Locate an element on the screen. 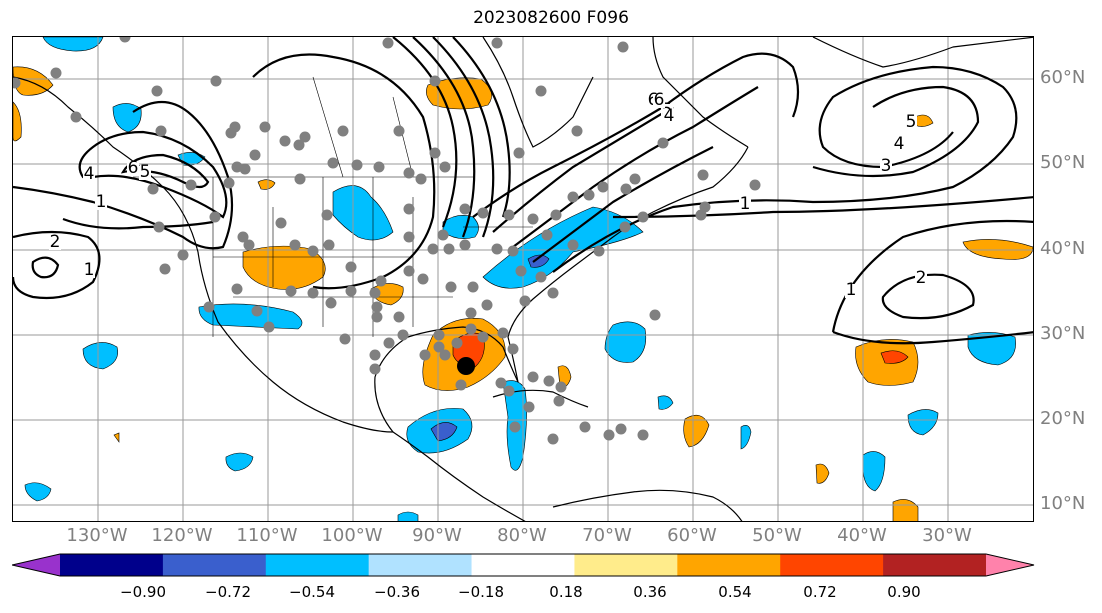 The image size is (1102, 613). colorbar is located at coordinates (523, 565).